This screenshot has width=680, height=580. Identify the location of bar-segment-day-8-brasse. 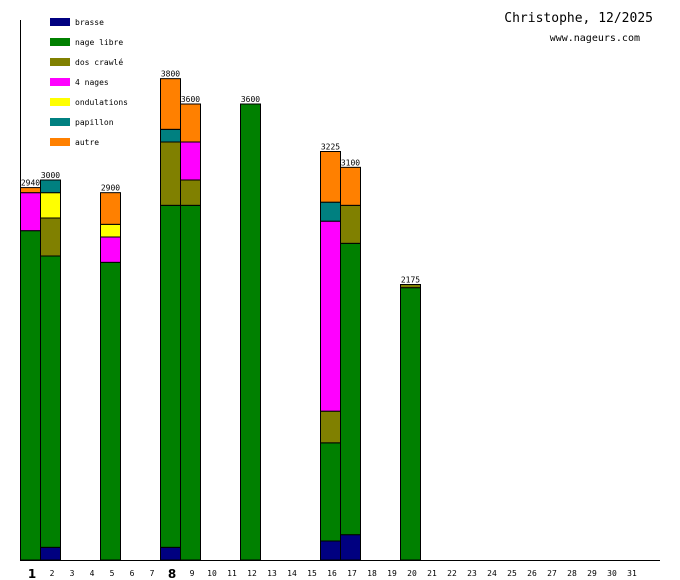
(170, 553).